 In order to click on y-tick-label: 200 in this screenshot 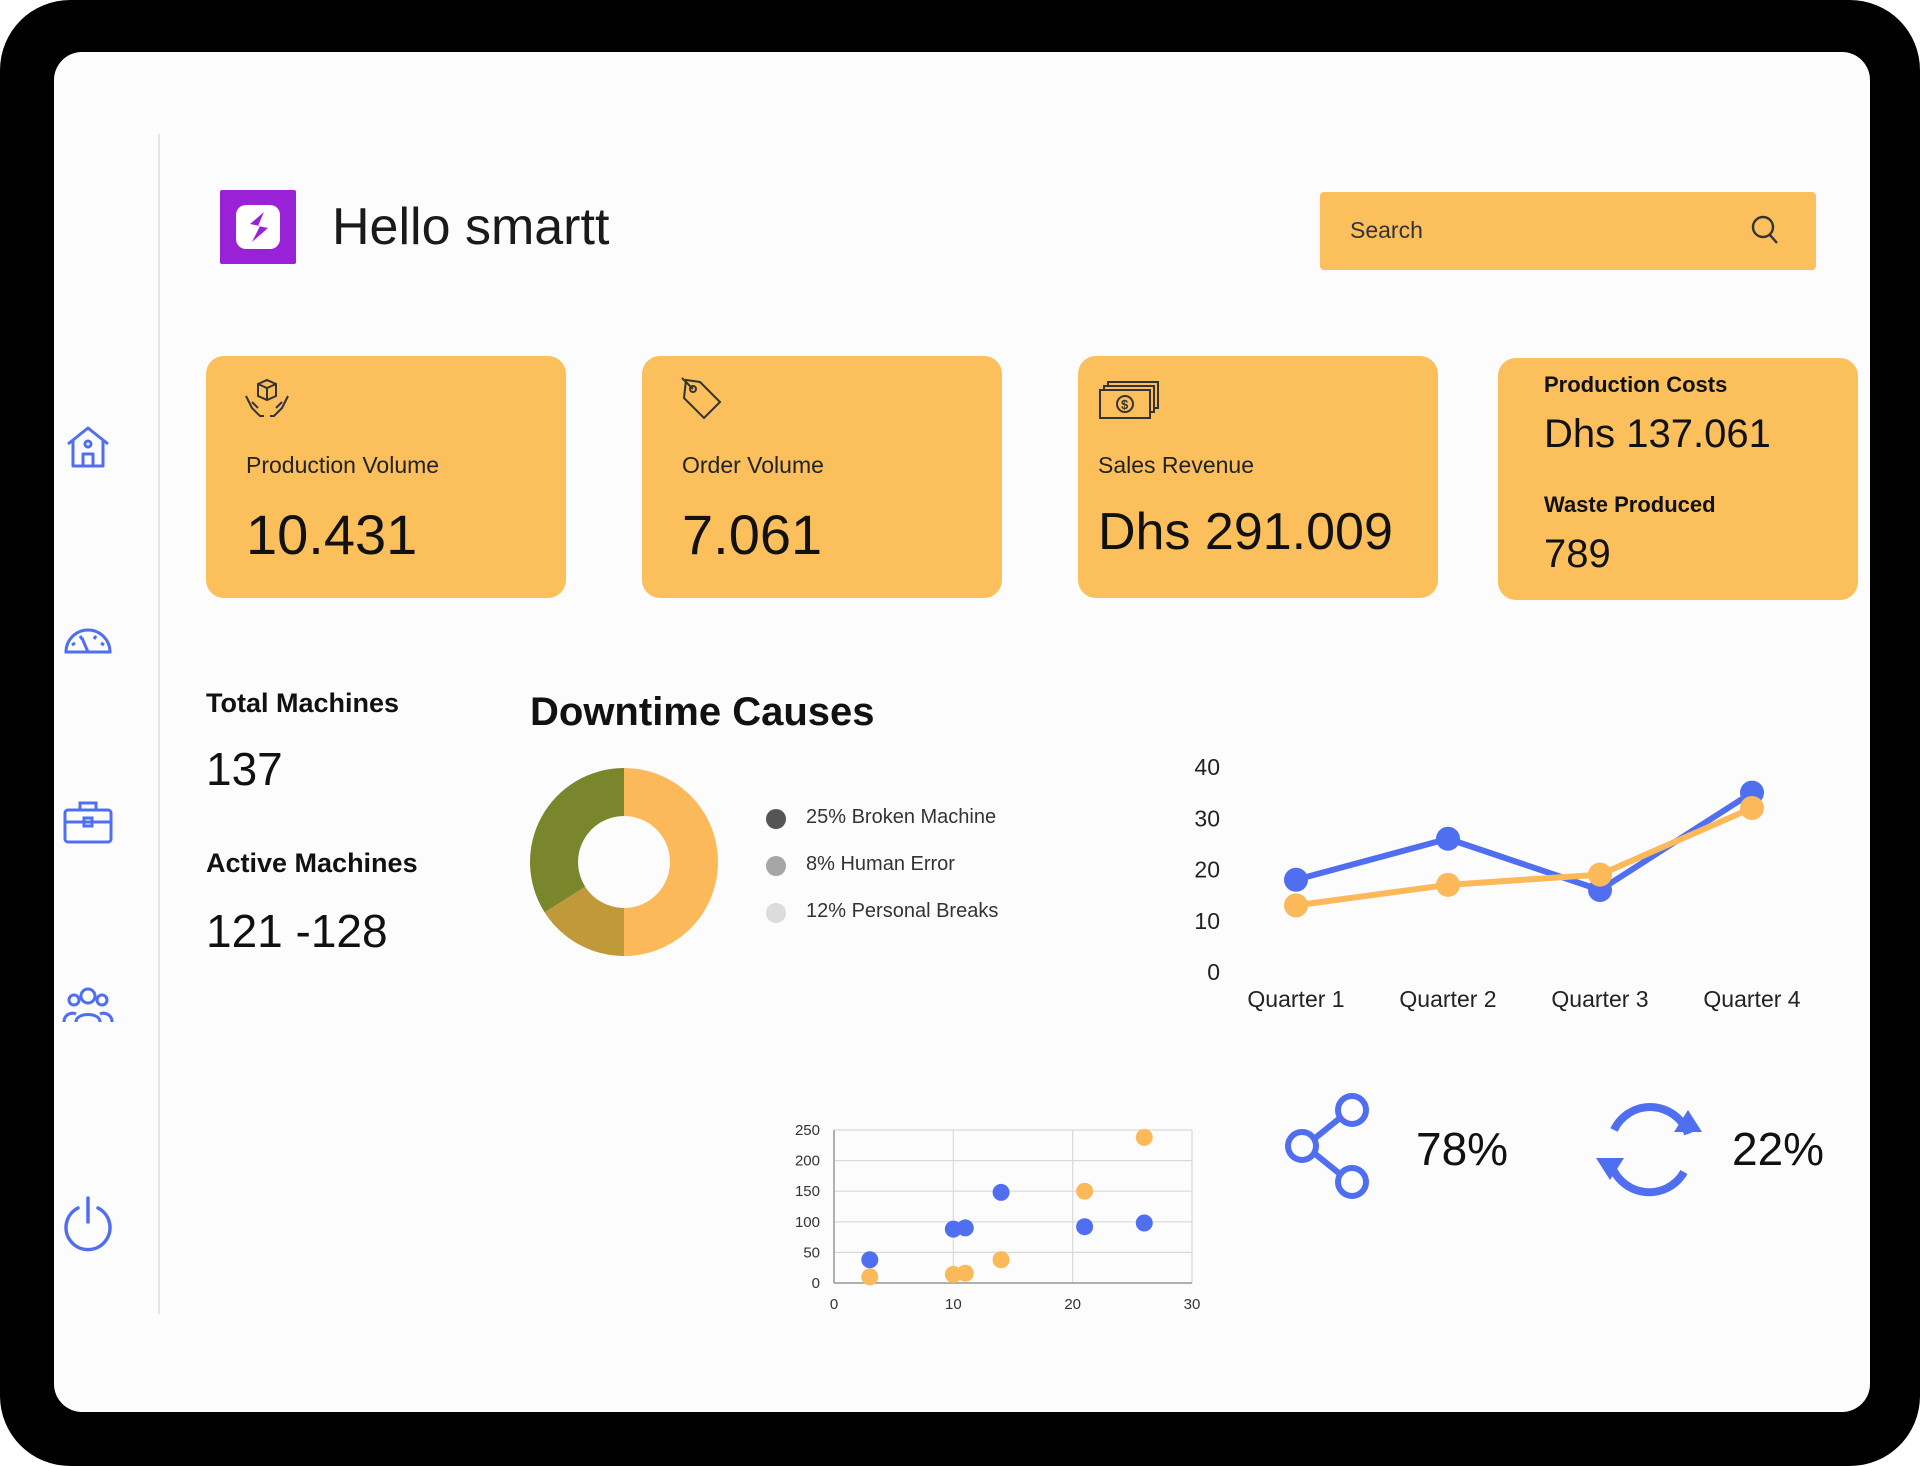, I will do `click(807, 1161)`.